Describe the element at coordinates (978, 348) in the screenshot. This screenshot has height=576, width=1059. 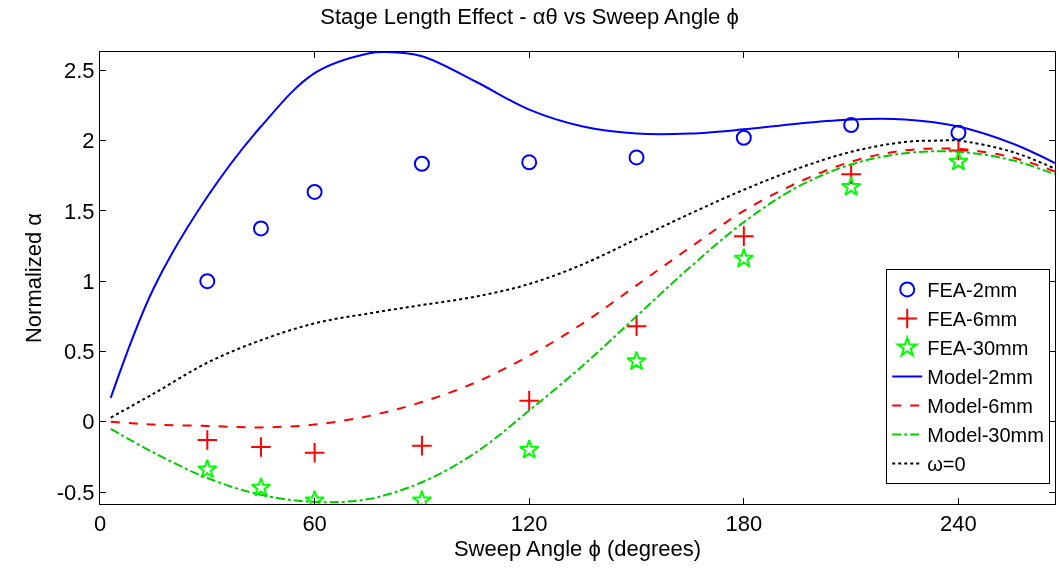
I see `legend-label: FEA-30mm` at that location.